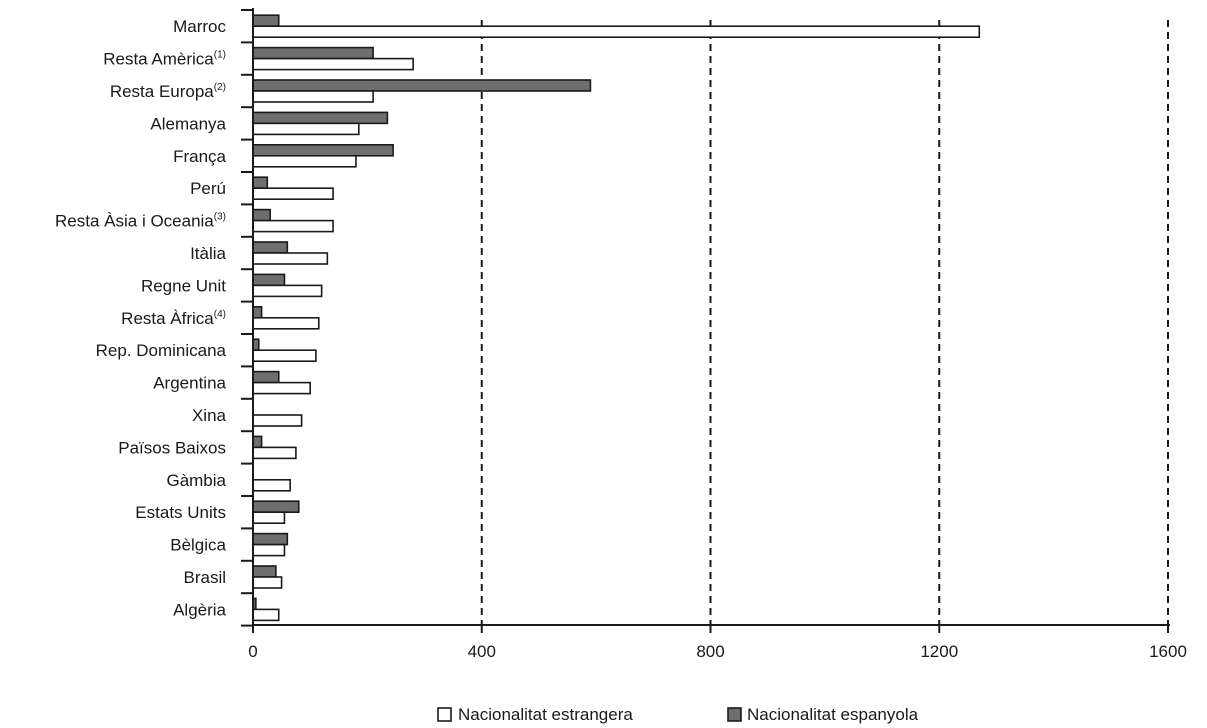 This screenshot has height=728, width=1207. I want to click on x-tick-label-400: 400, so click(482, 651).